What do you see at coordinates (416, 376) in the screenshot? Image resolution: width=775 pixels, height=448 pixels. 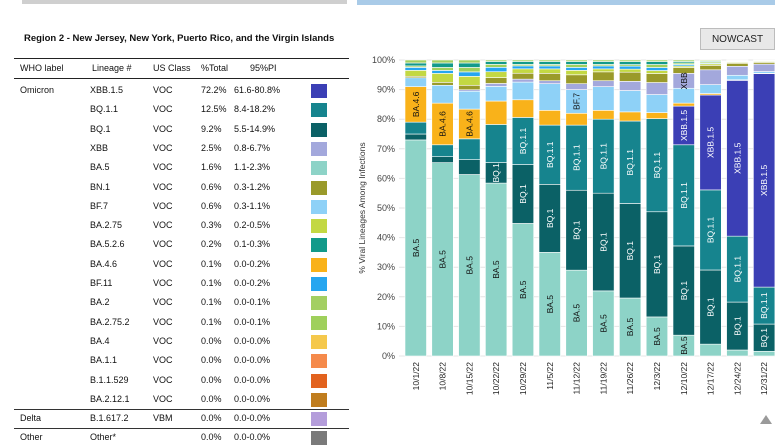 I see `x-tick-label: 10/1/22` at bounding box center [416, 376].